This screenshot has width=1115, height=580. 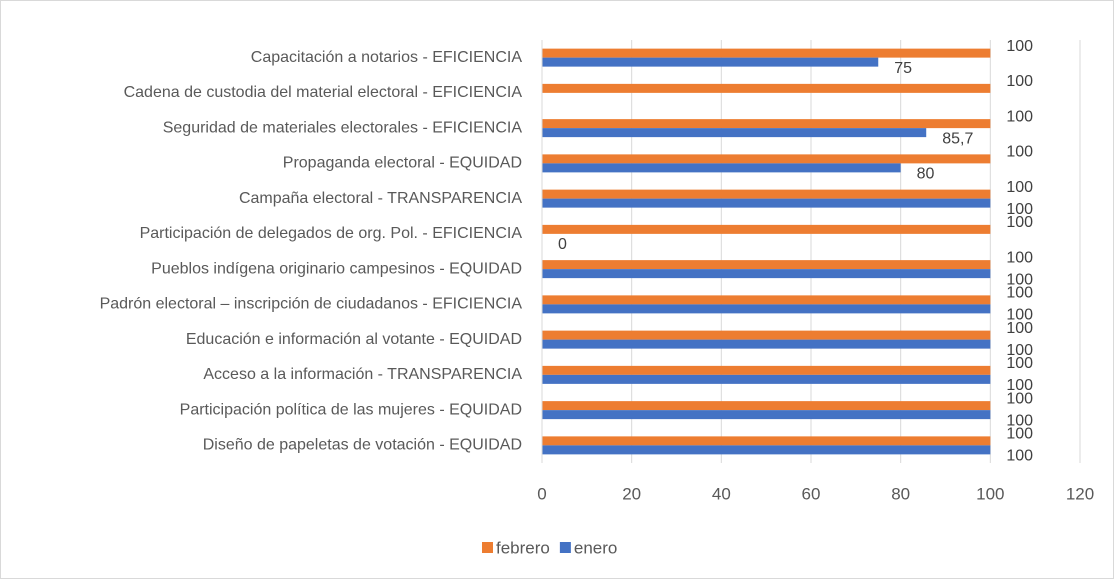 I want to click on legend-label: enero, so click(x=595, y=547).